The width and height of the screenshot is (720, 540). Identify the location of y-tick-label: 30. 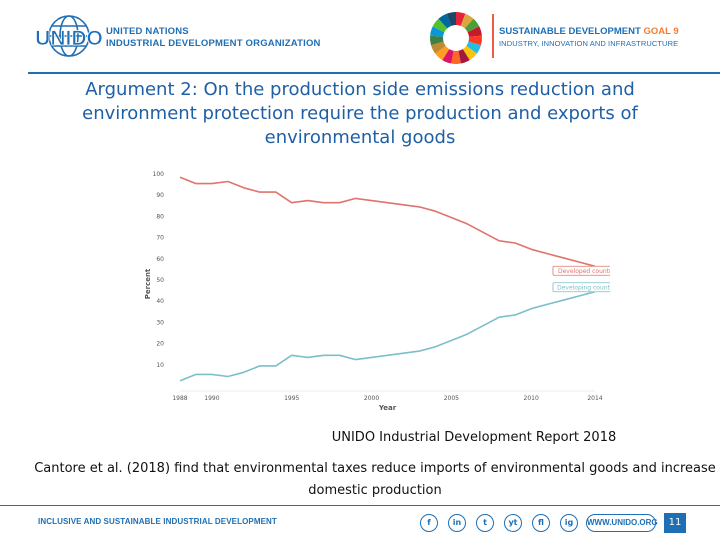
(160, 322).